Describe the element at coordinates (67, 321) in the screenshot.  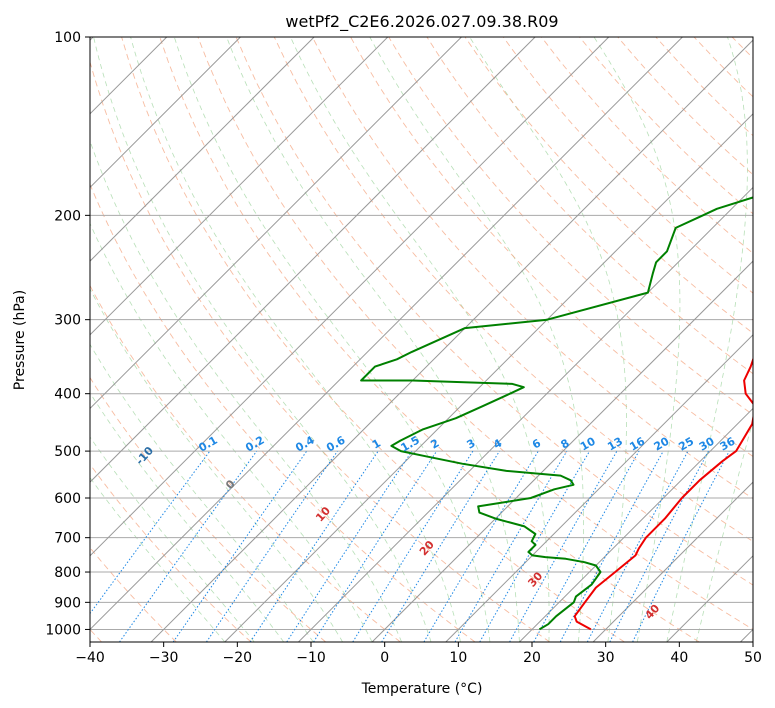
I see `y-tick-label: 300` at that location.